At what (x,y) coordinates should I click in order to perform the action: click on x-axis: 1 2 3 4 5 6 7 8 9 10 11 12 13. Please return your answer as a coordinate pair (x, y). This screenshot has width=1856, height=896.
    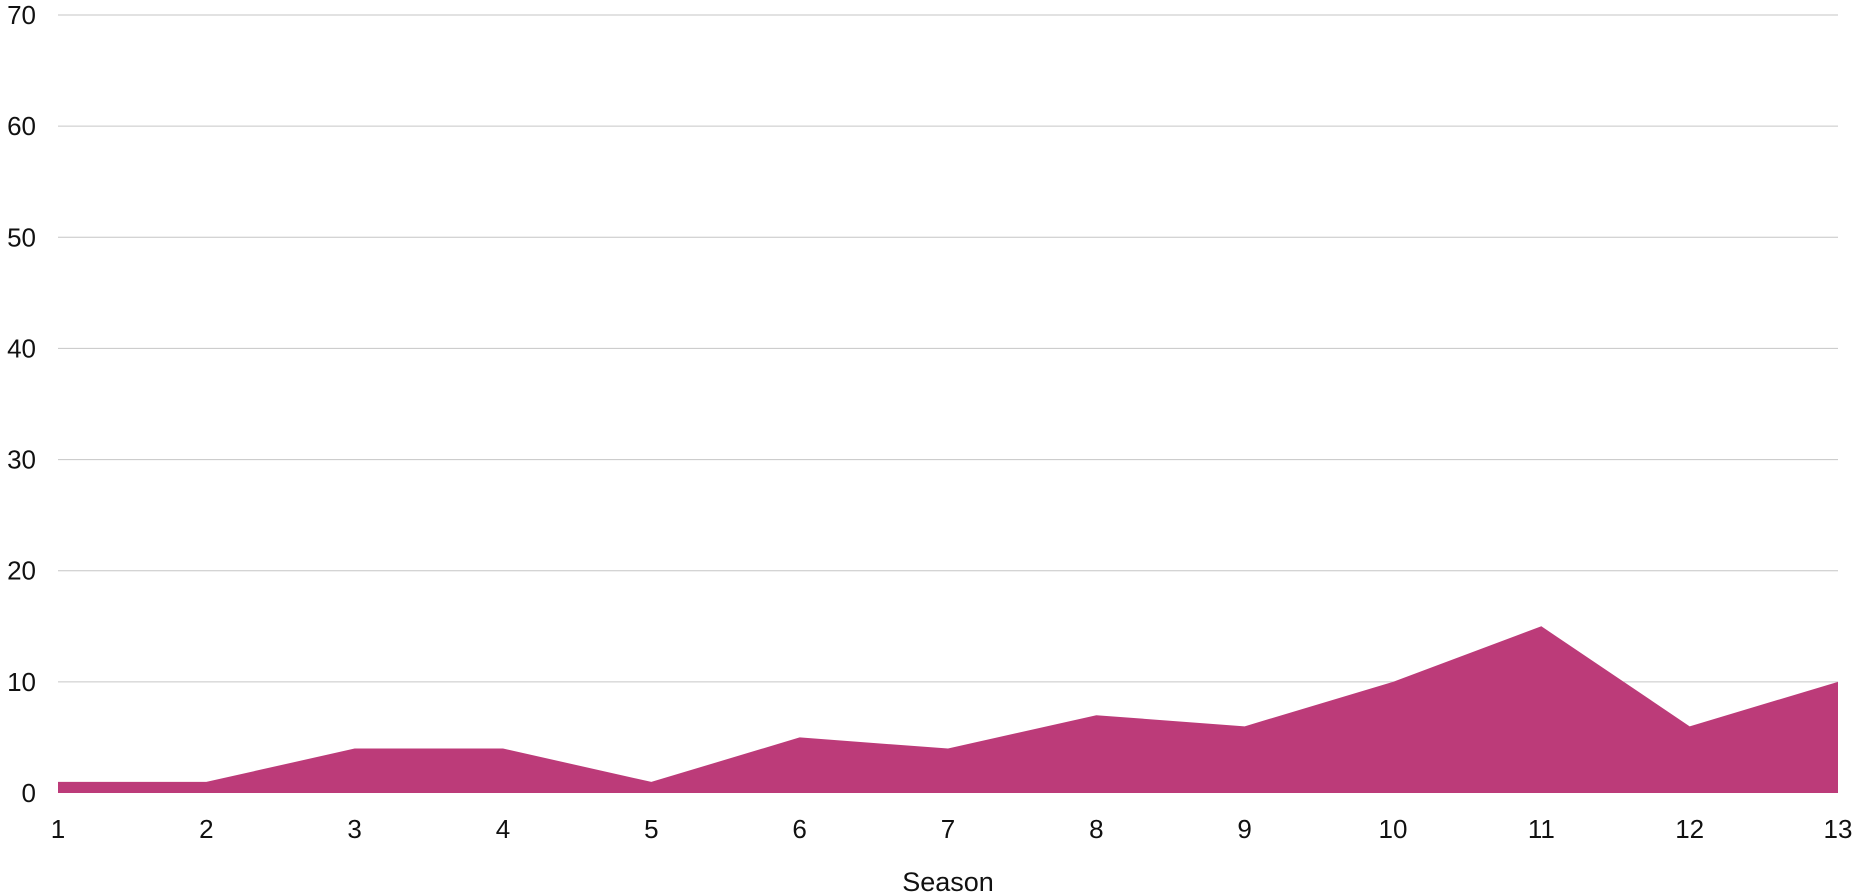
    Looking at the image, I should click on (952, 829).